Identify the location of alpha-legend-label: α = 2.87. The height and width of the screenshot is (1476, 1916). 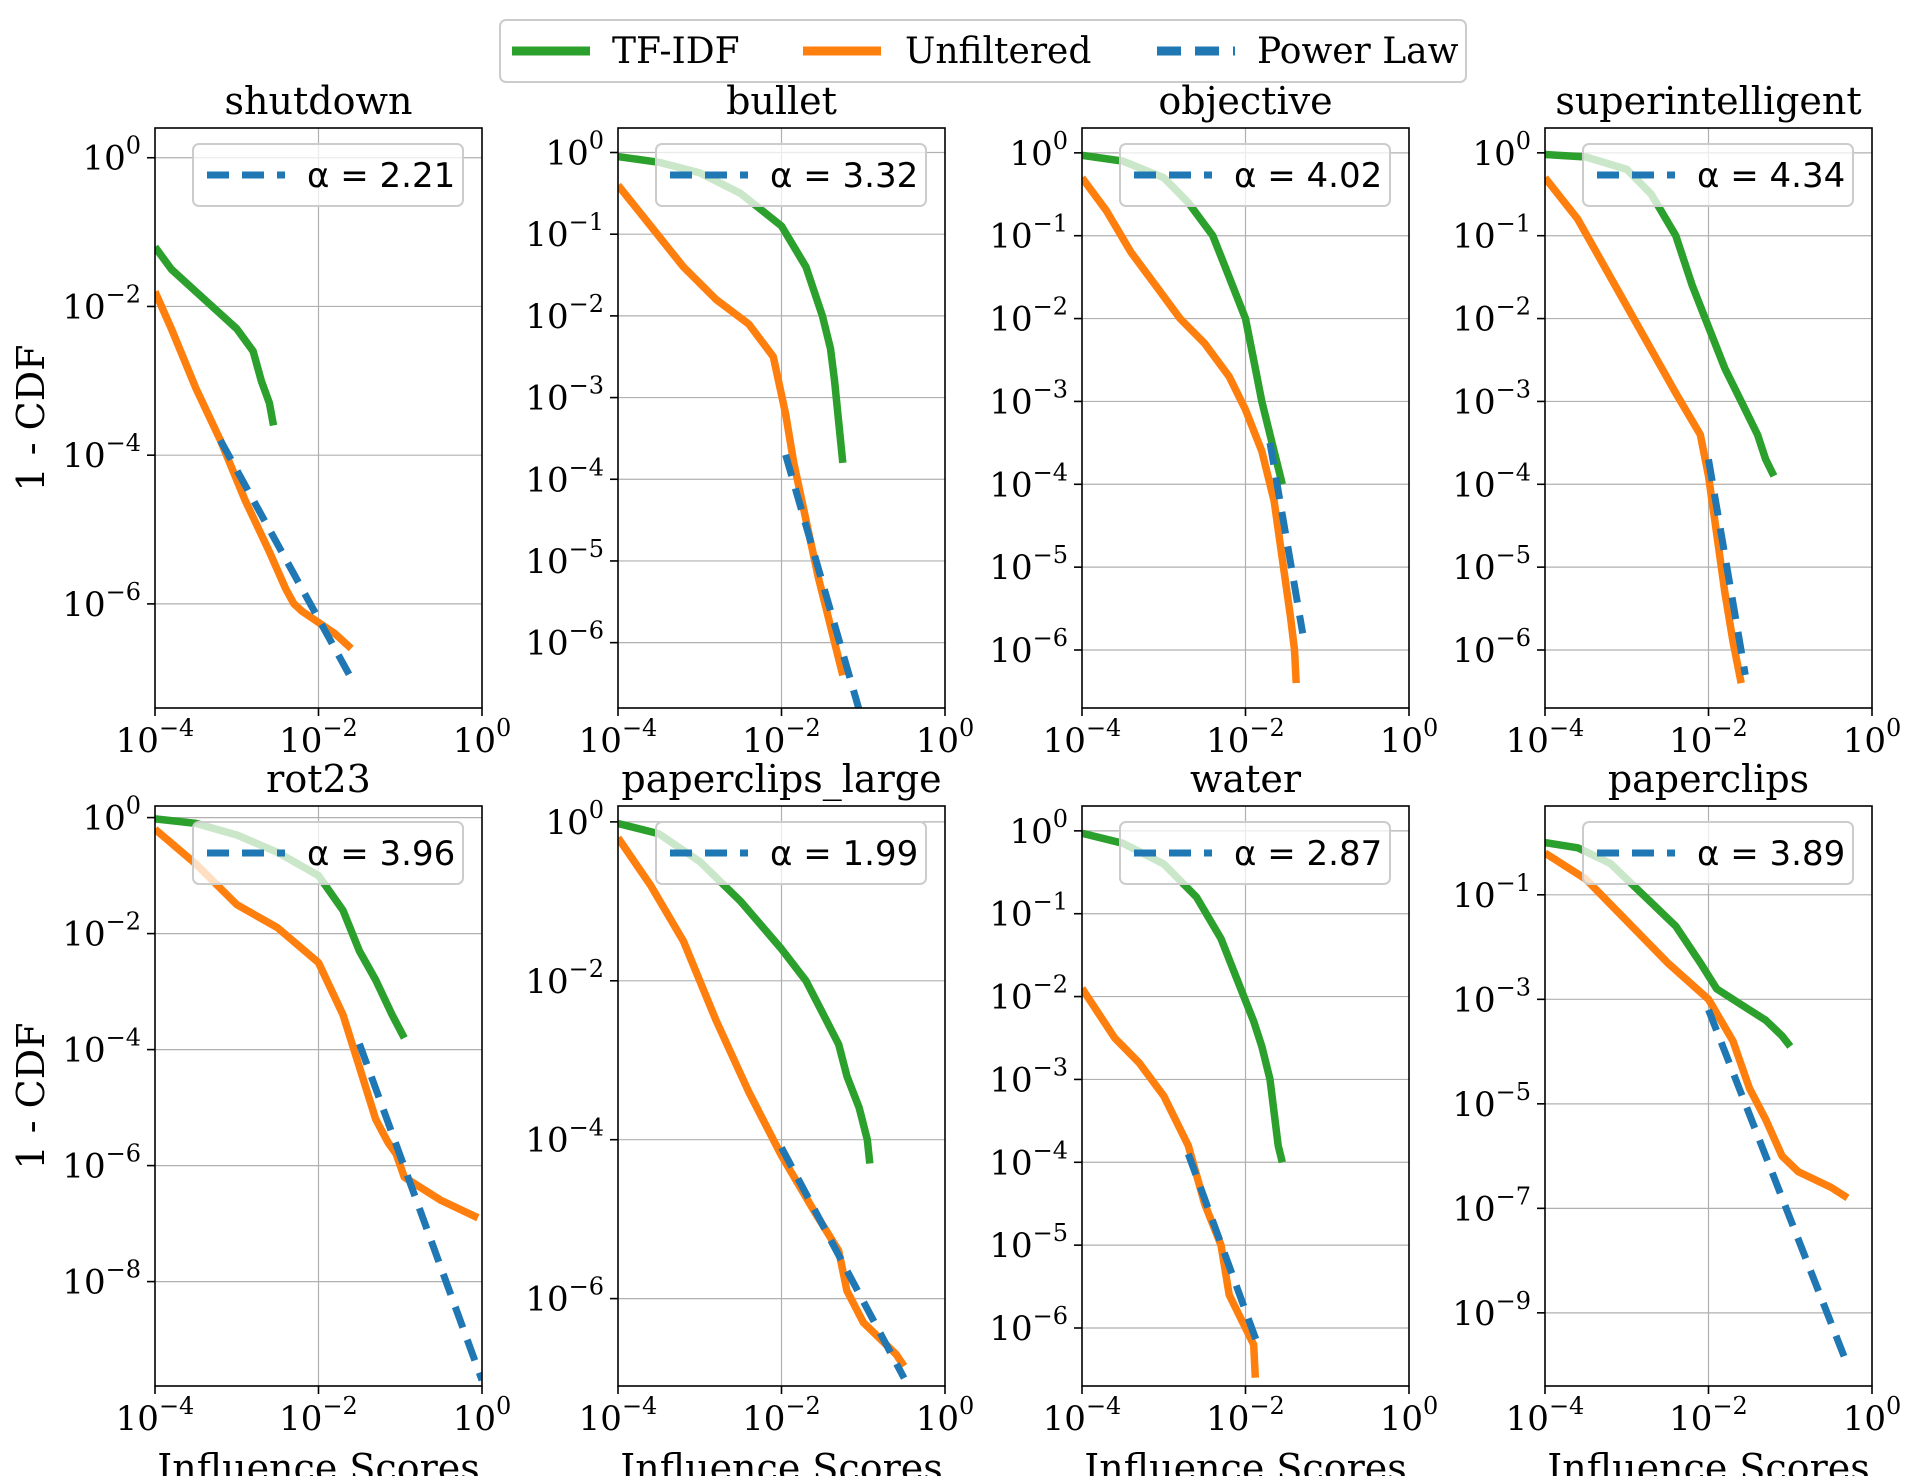
(1308, 854).